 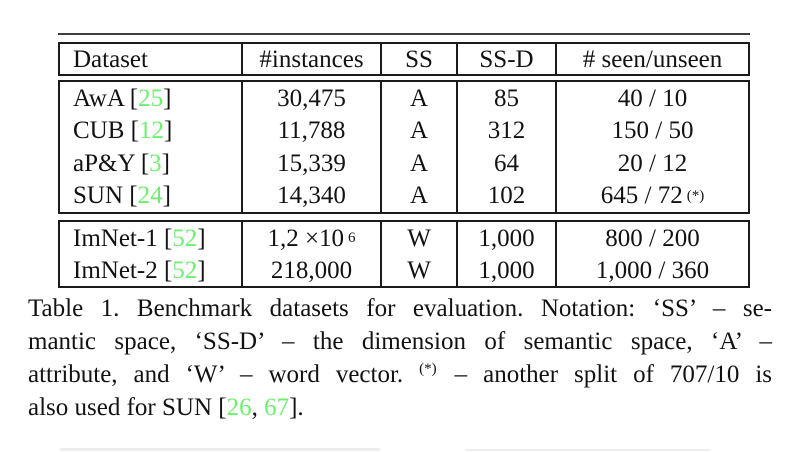 I want to click on table-row: AwA [25] 30,475 A 85 40 / 10, so click(x=404, y=98).